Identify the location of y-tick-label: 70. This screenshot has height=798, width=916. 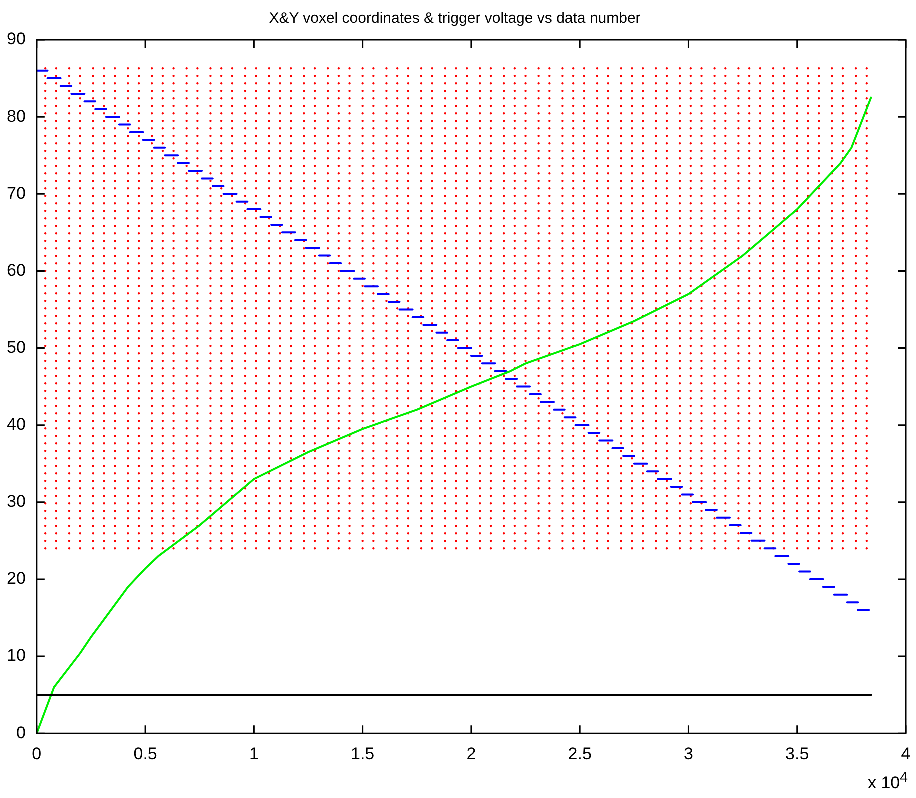
(16, 193).